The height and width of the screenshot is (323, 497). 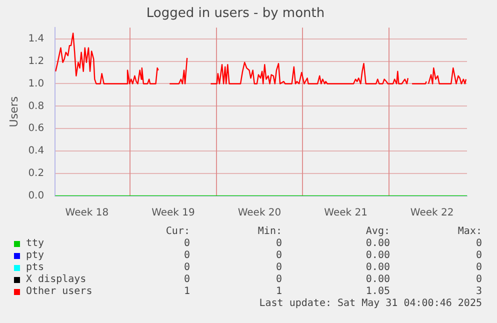 What do you see at coordinates (260, 213) in the screenshot?
I see `x-tick-label: Week 20` at bounding box center [260, 213].